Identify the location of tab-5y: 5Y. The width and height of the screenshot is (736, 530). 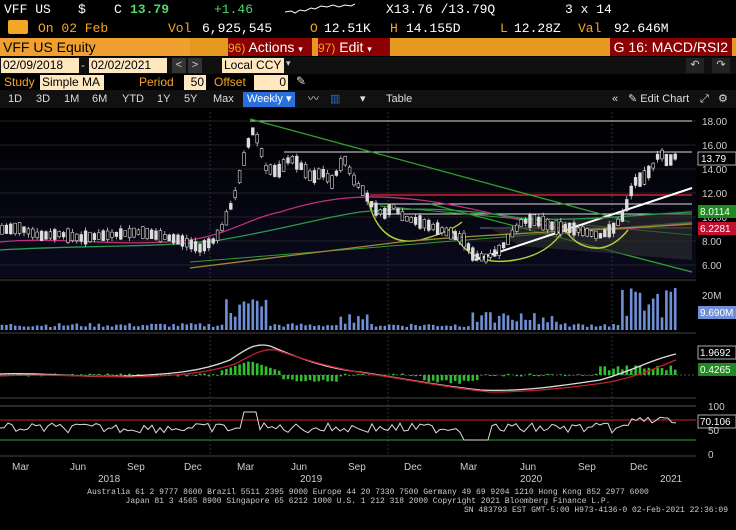
(191, 99).